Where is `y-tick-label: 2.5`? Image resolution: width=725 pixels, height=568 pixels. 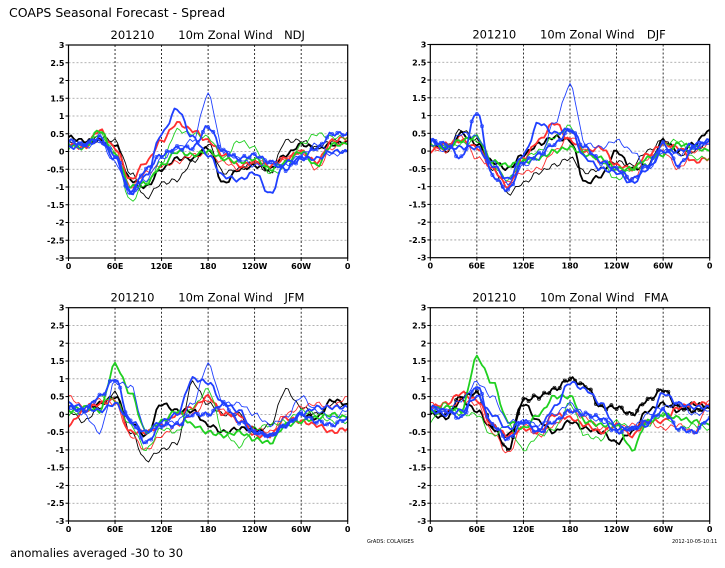 y-tick-label: 2.5 is located at coordinates (419, 62).